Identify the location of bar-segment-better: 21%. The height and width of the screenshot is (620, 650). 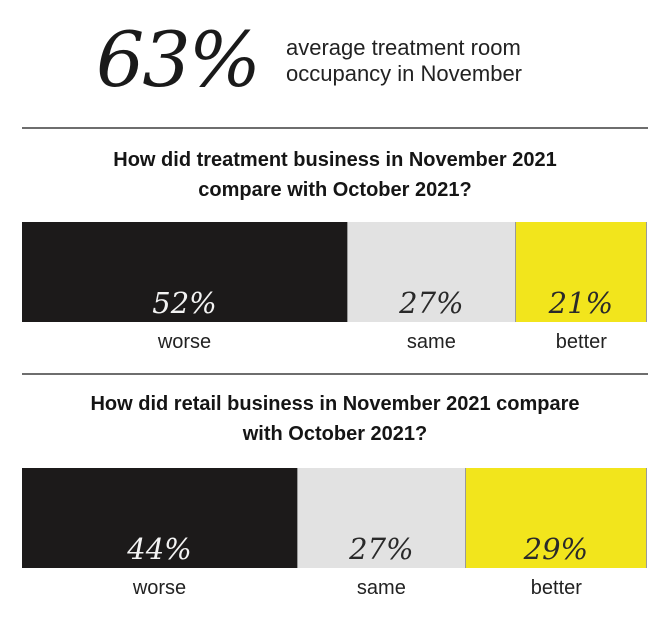
(581, 272).